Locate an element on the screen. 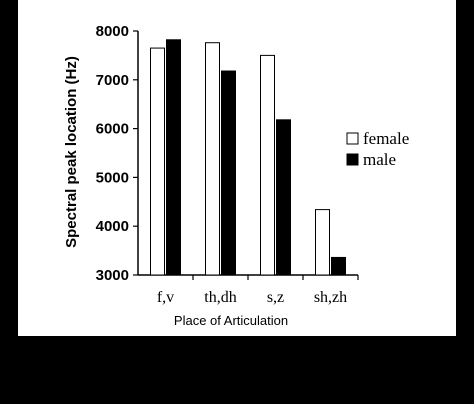  x-tick-label: s,z is located at coordinates (275, 297).